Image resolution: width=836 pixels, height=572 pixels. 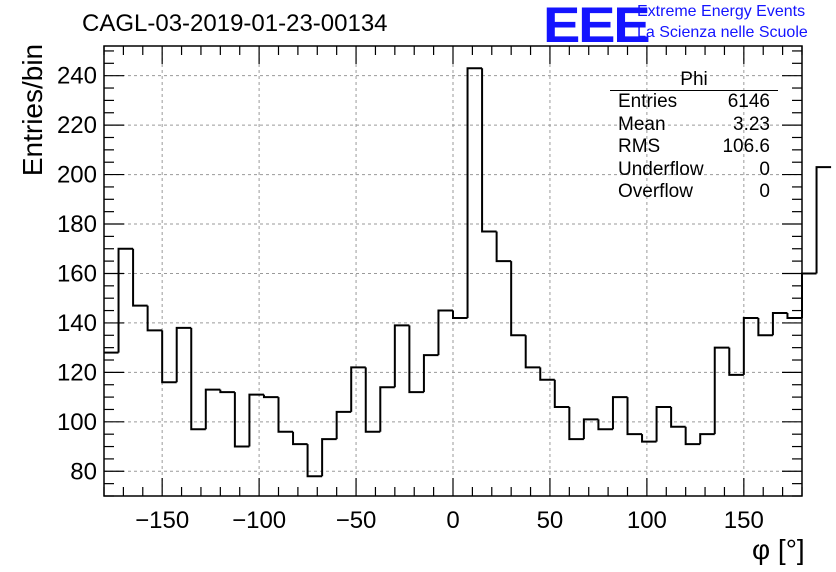 What do you see at coordinates (77, 175) in the screenshot?
I see `y-tick-label: 200` at bounding box center [77, 175].